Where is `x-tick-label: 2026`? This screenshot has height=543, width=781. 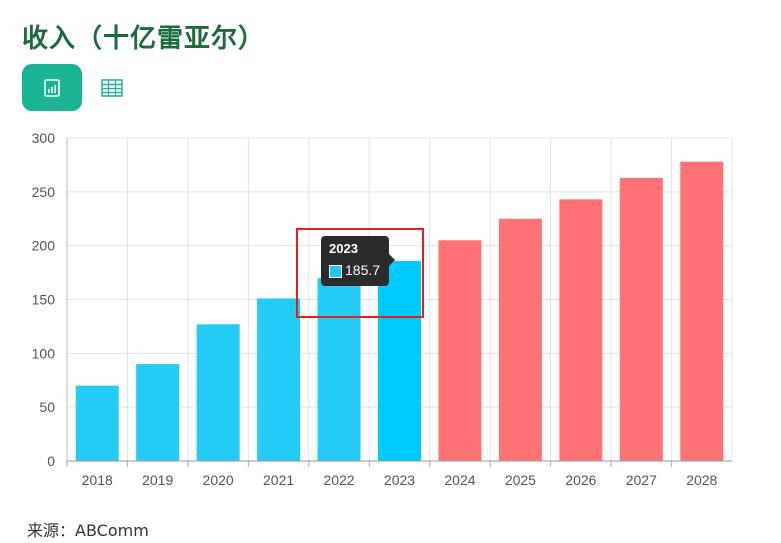 x-tick-label: 2026 is located at coordinates (580, 480).